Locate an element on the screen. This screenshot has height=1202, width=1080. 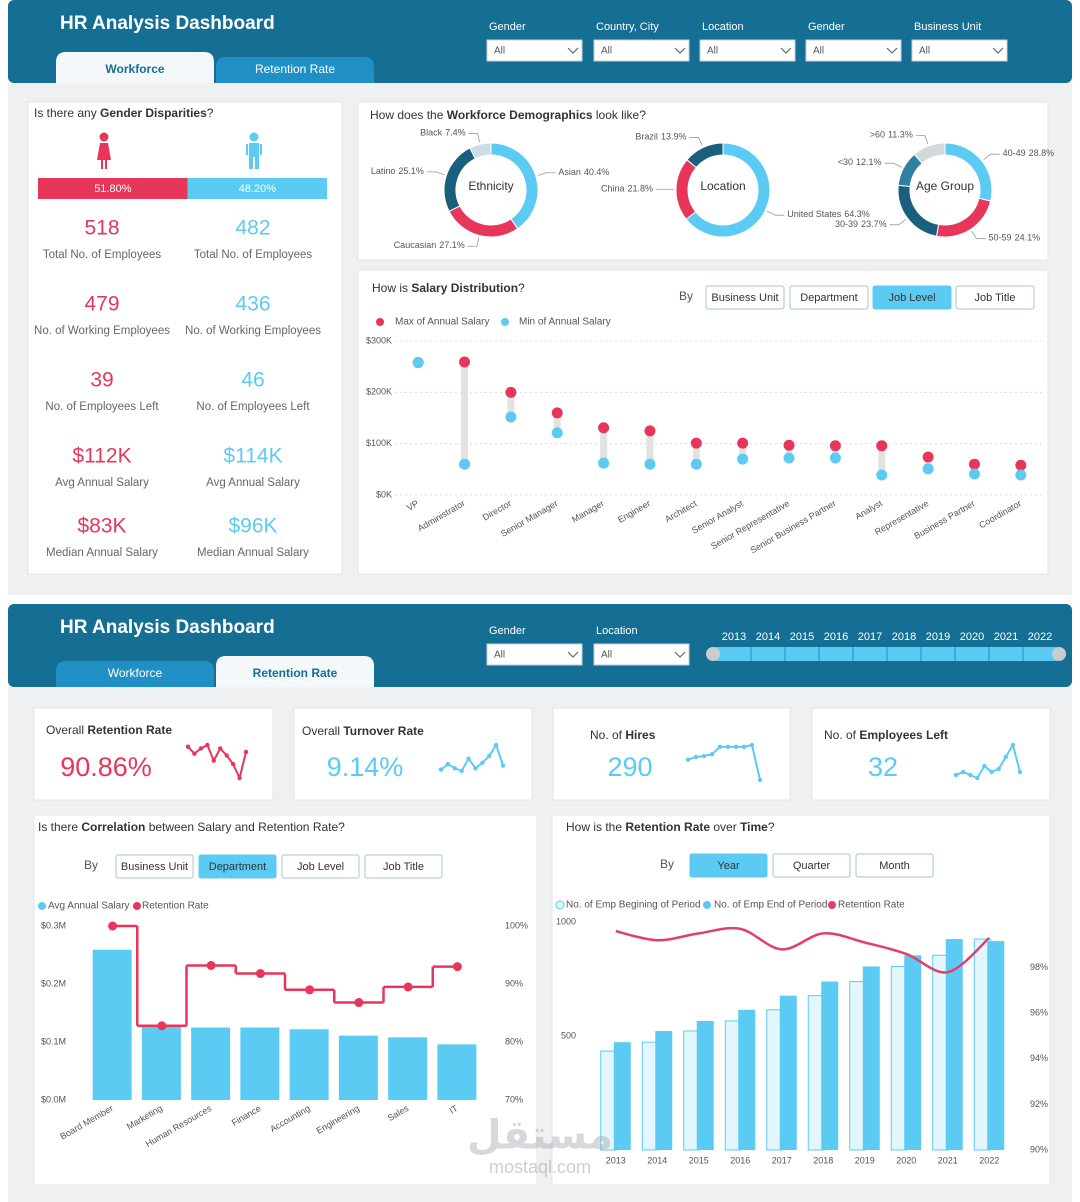
dropdown-chevron is located at coordinates (680, 654).